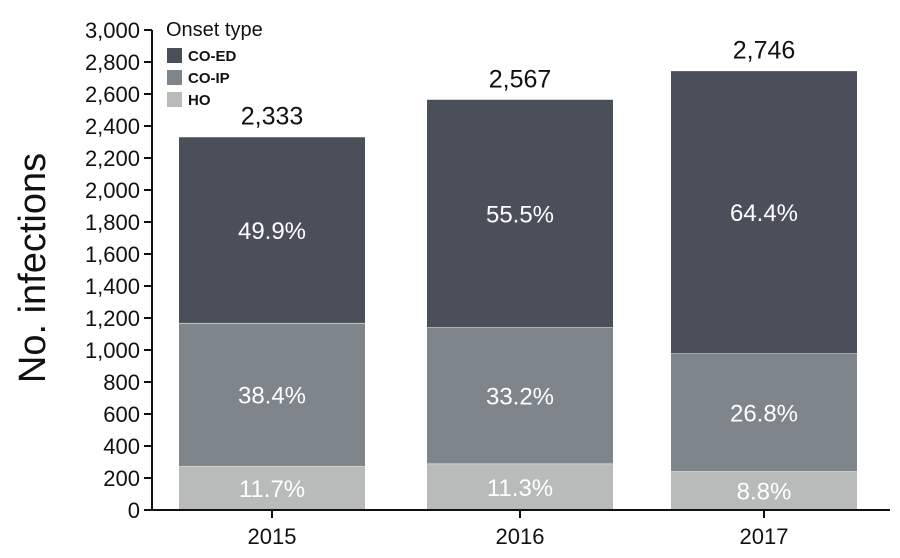 The image size is (900, 558). I want to click on segment-percent-label: 11.3%, so click(520, 488).